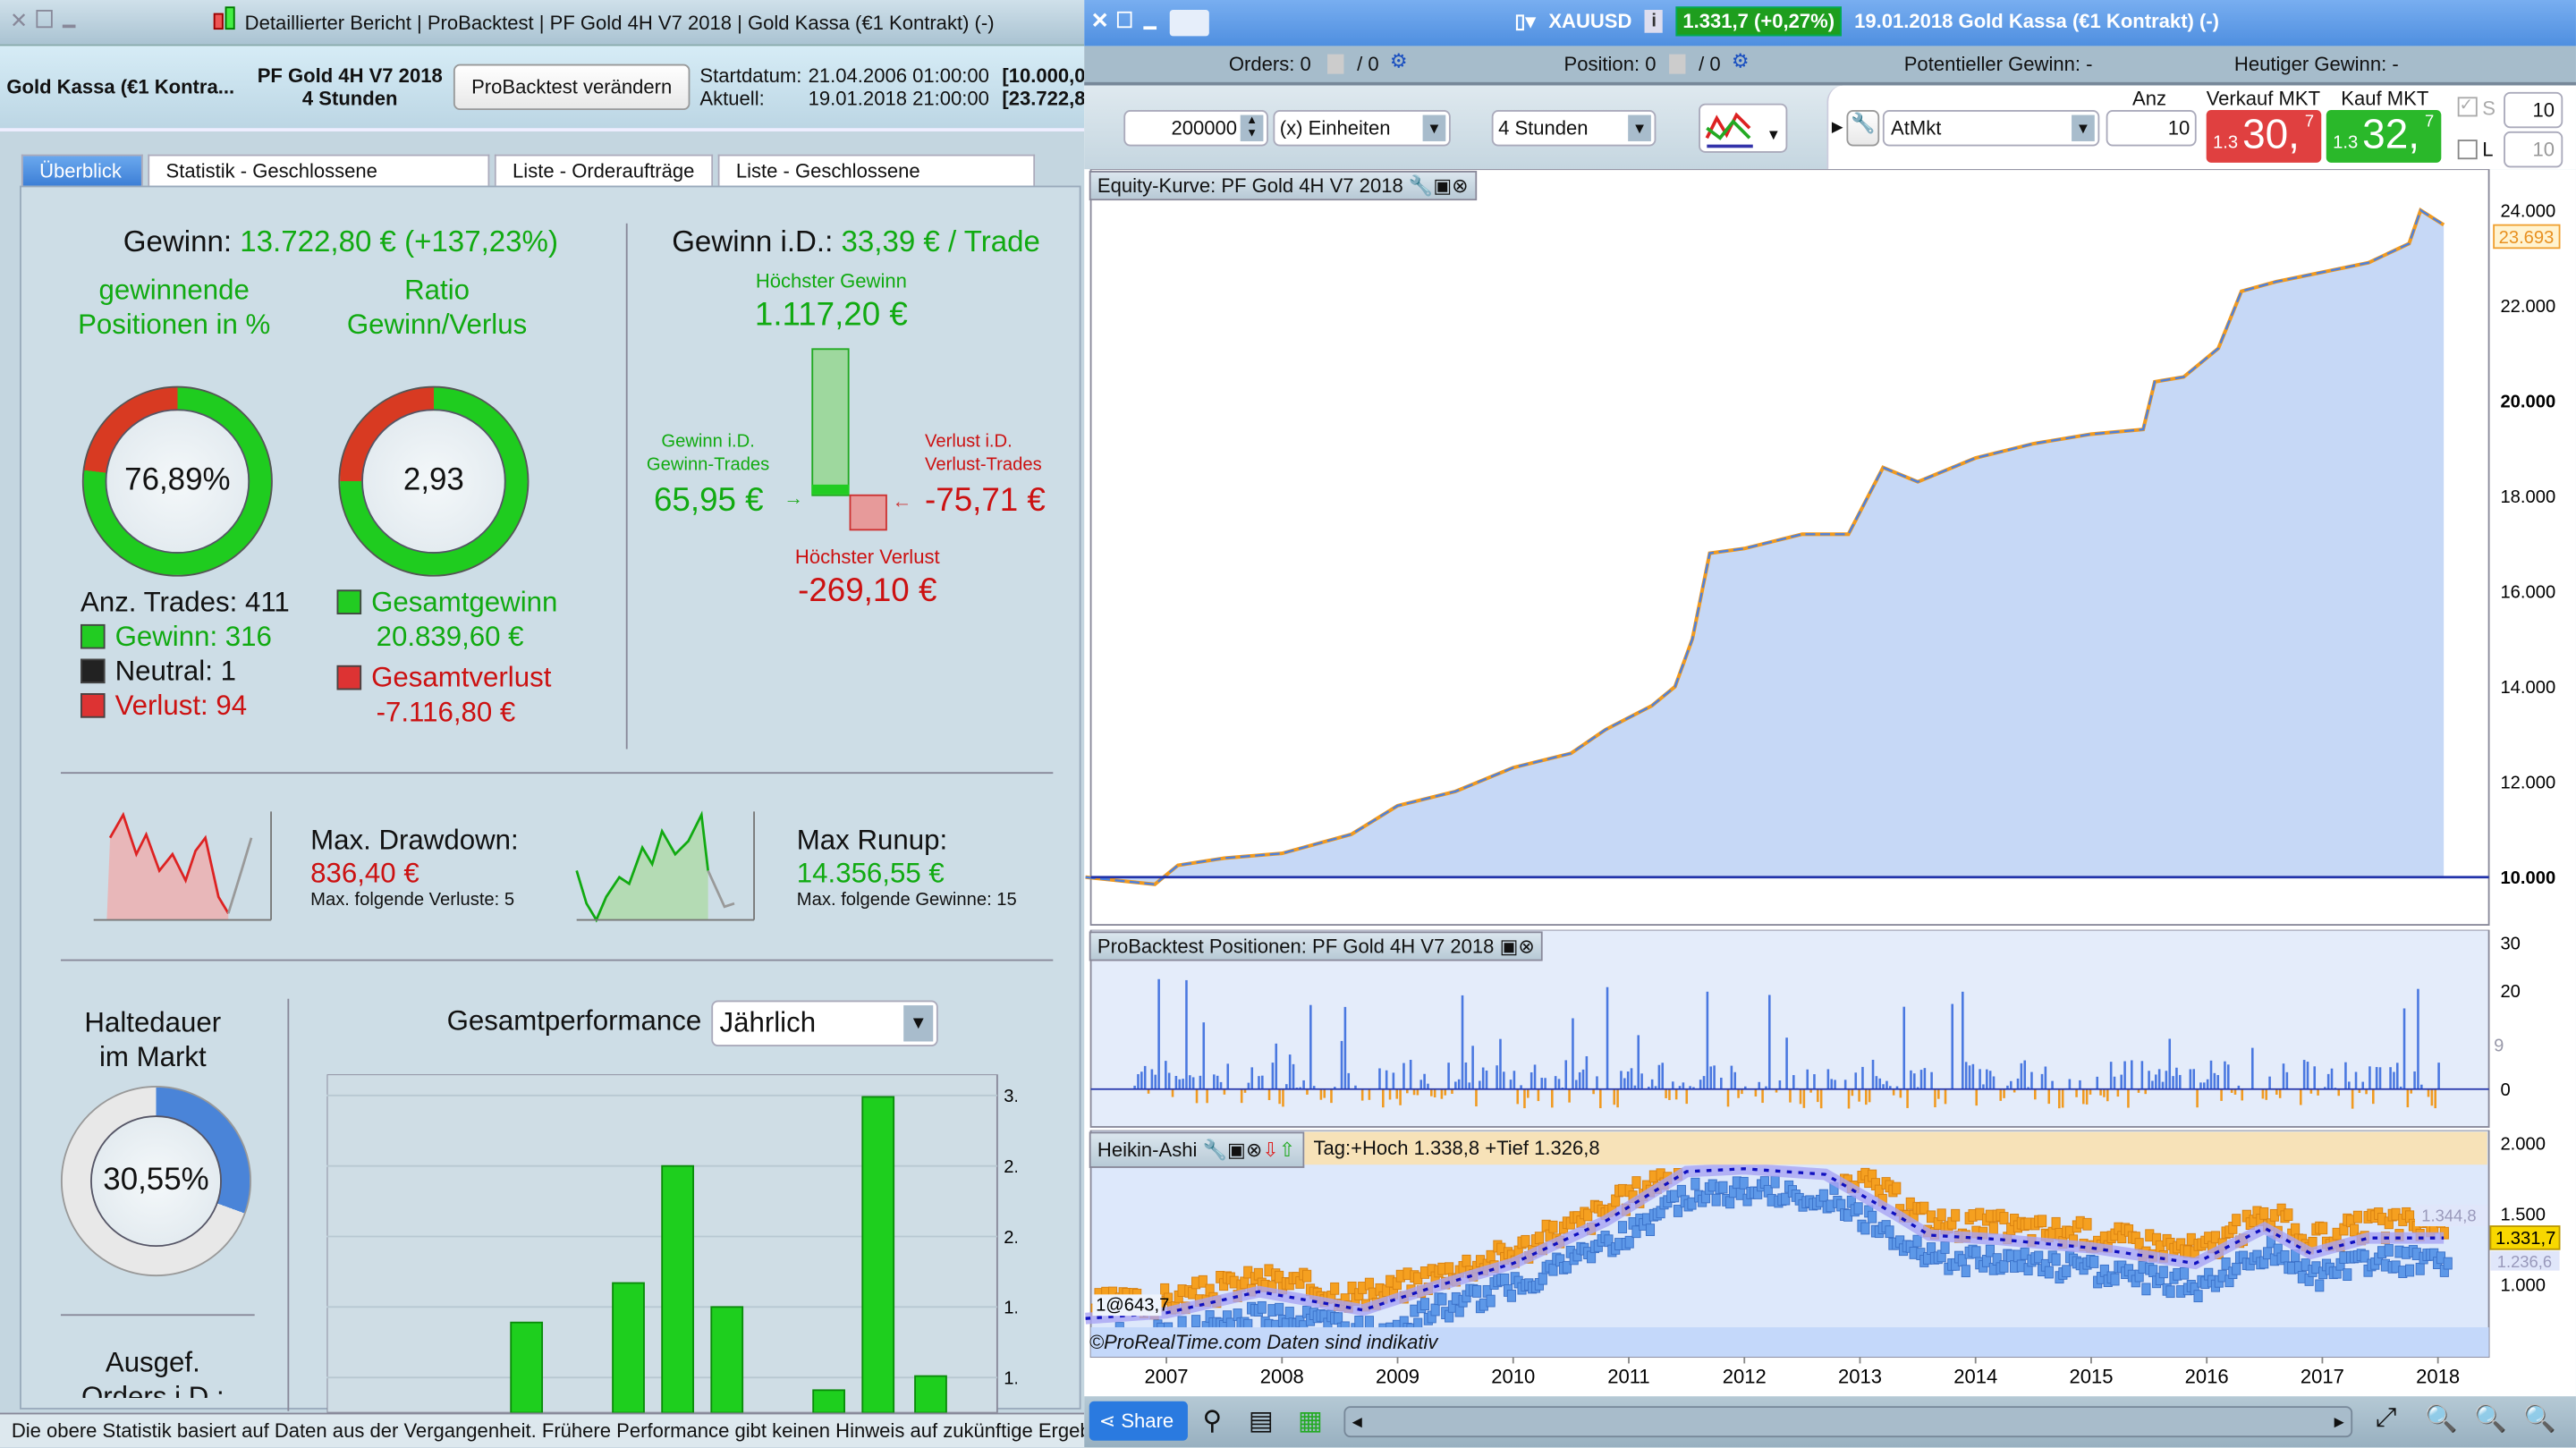 The width and height of the screenshot is (2576, 1448). Describe the element at coordinates (1043, 99) in the screenshot. I see `current-capital: [23.722,8` at that location.